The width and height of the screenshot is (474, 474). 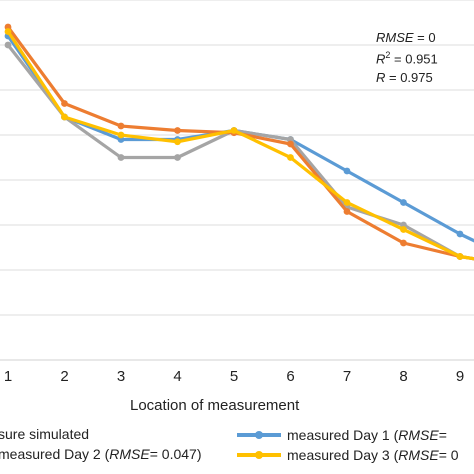 I want to click on legend-item-day1: measured Day 1 (RMSE =, so click(x=342, y=435).